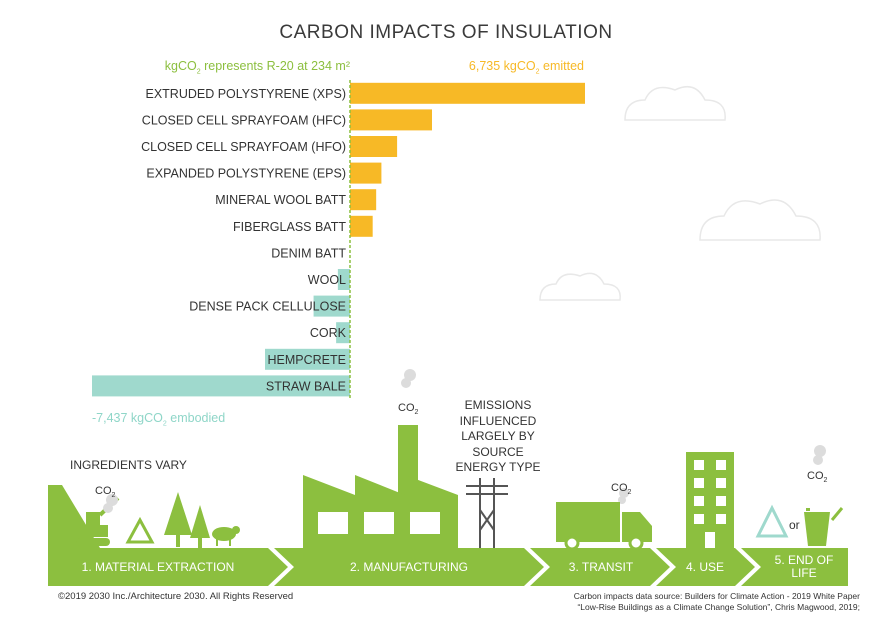 This screenshot has height=636, width=892. I want to click on power-pole-icon, so click(487, 513).